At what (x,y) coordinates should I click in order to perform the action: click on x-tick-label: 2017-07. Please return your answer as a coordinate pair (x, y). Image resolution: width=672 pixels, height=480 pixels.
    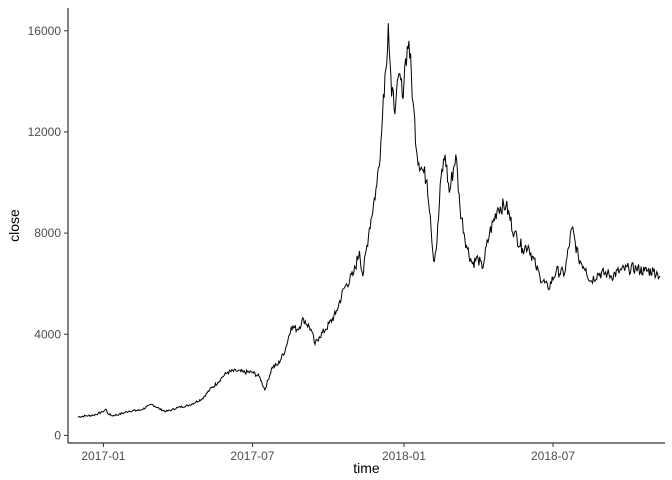
    Looking at the image, I should click on (252, 456).